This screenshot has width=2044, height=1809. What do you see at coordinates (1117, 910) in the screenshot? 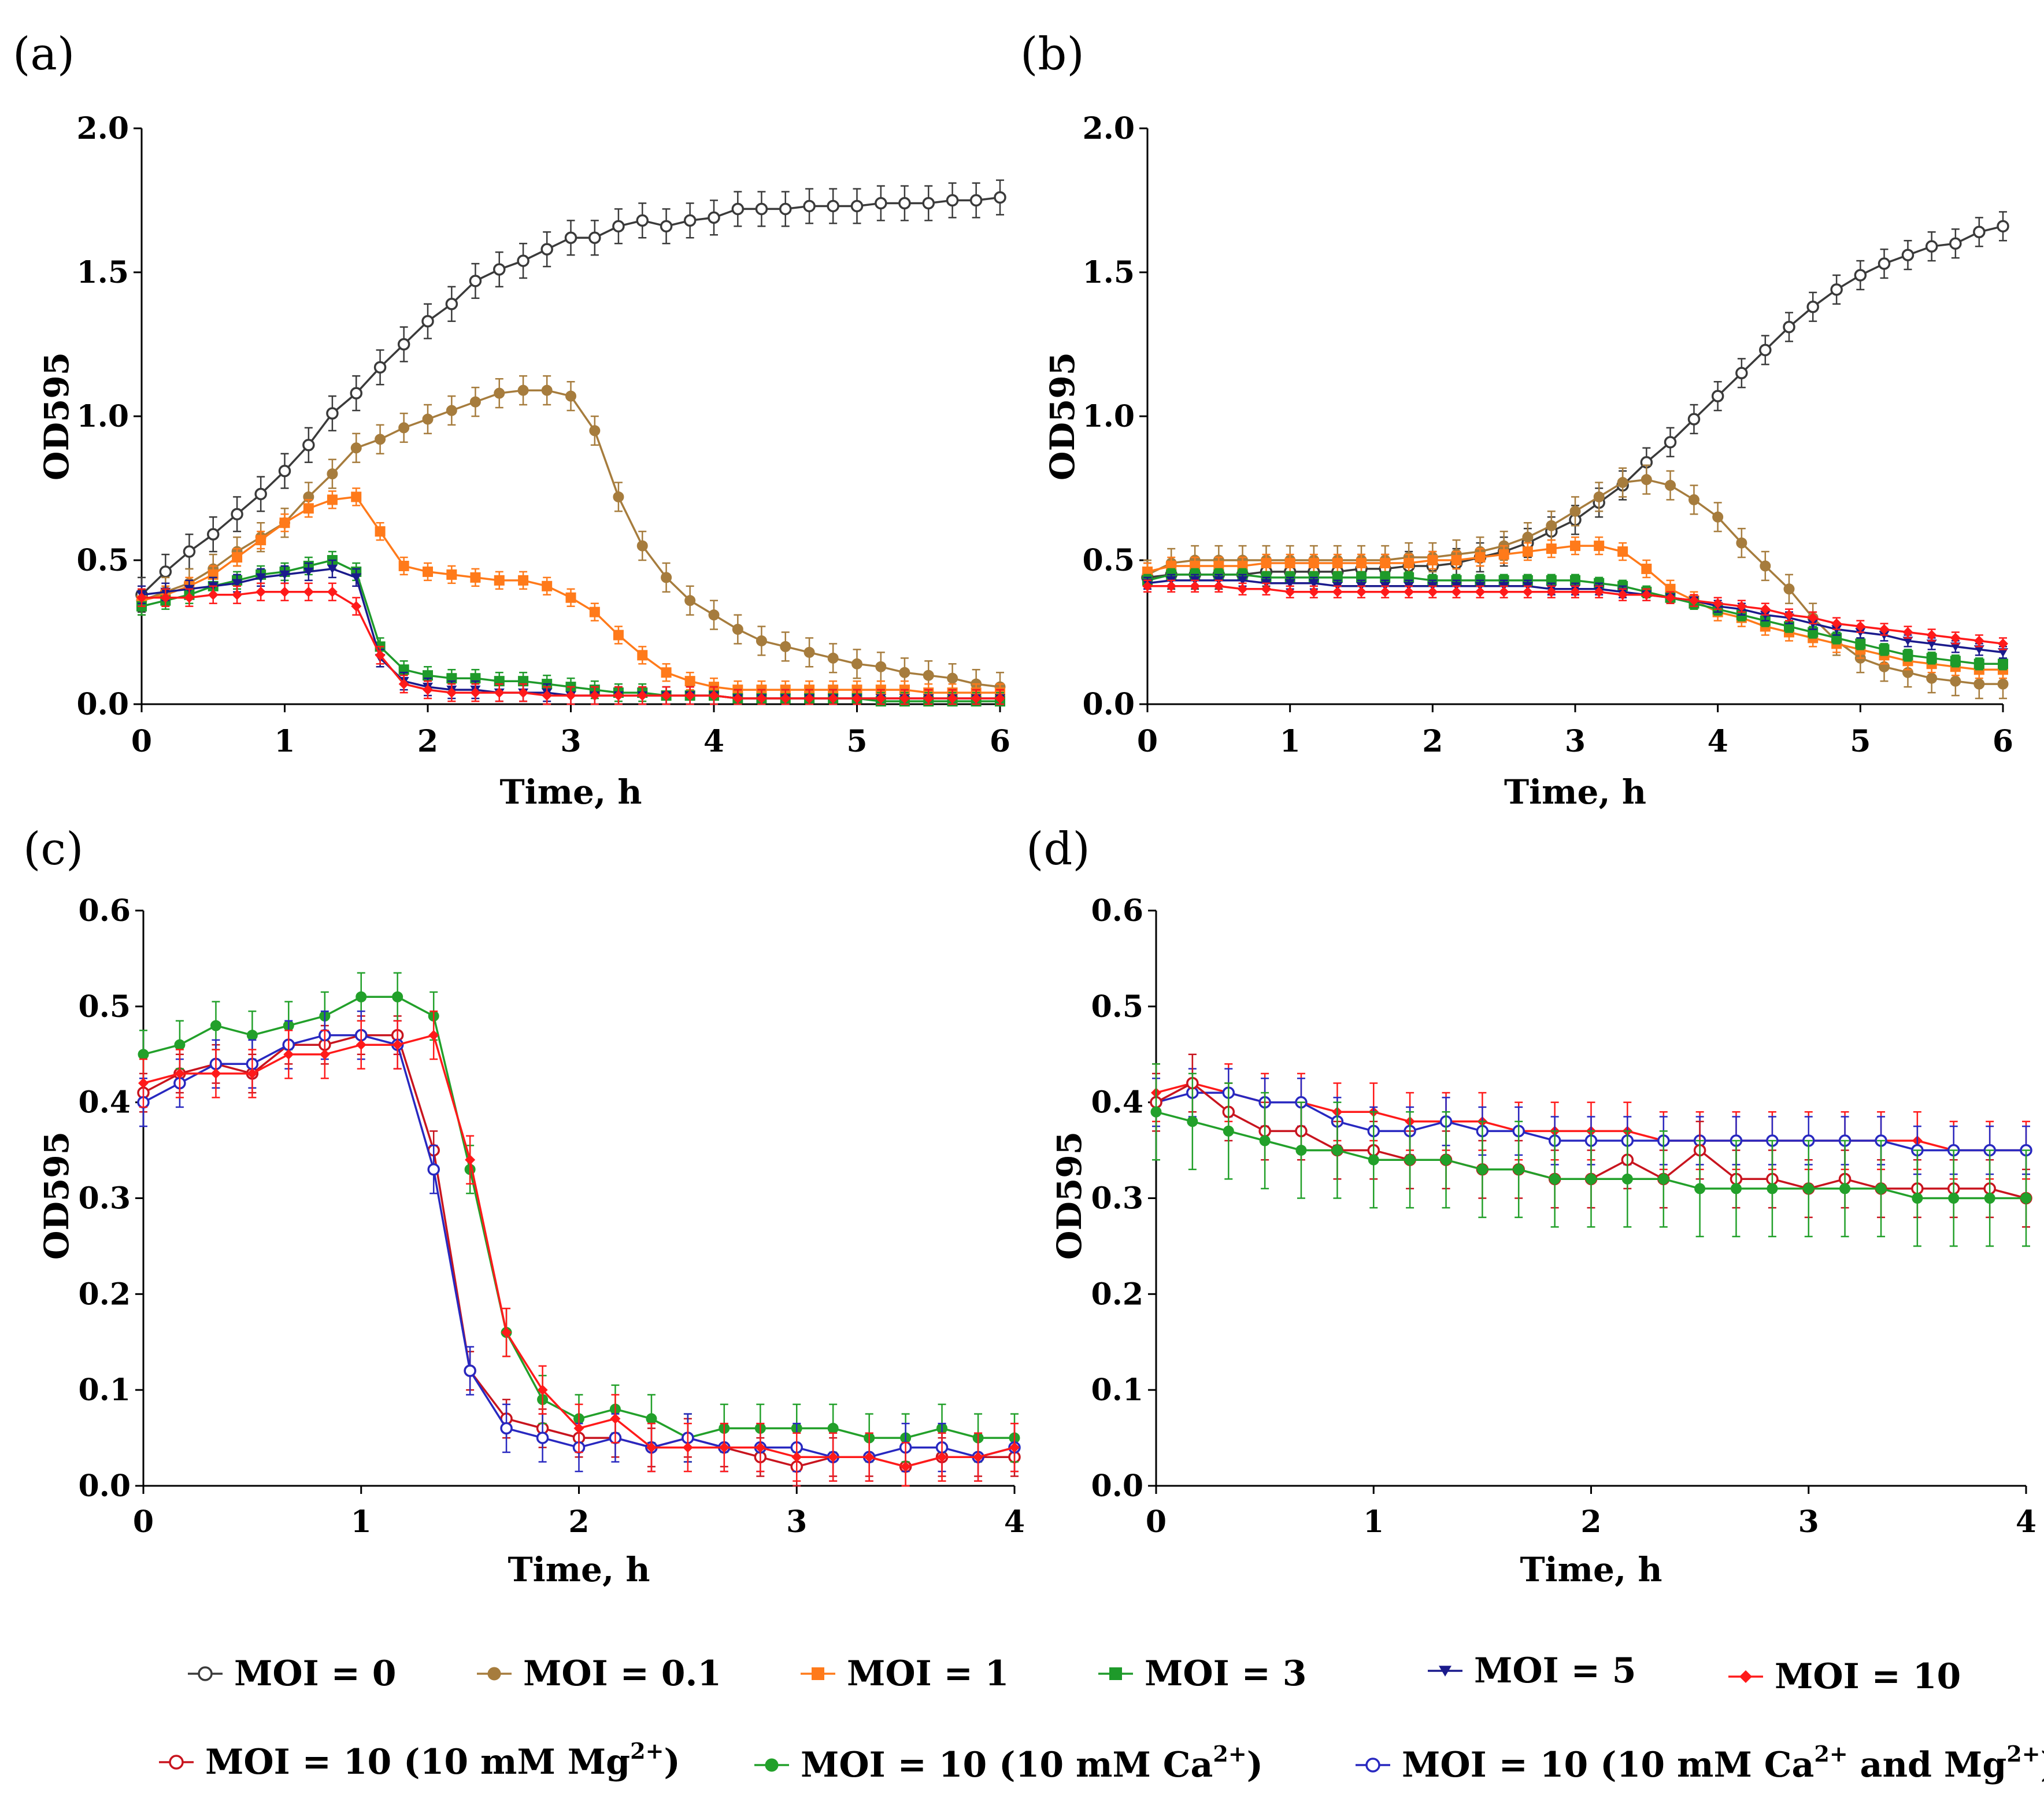
I see `y-tick-label: 0.6` at bounding box center [1117, 910].